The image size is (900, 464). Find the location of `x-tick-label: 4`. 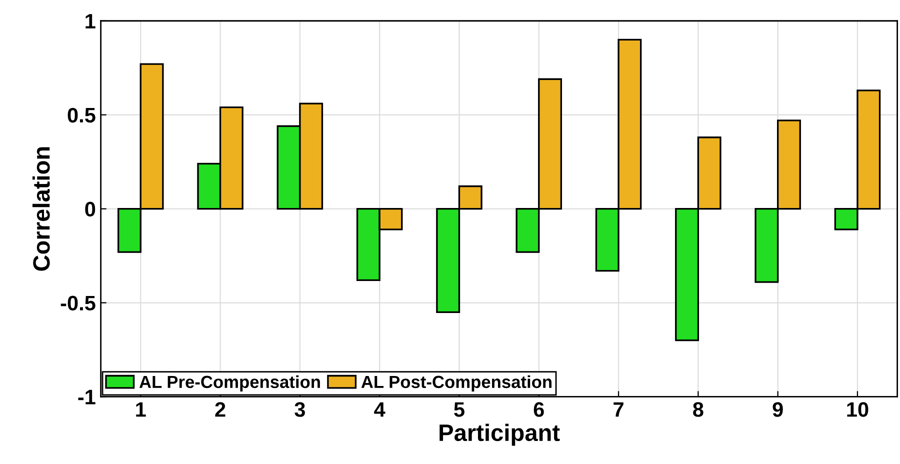

x-tick-label: 4 is located at coordinates (380, 409).